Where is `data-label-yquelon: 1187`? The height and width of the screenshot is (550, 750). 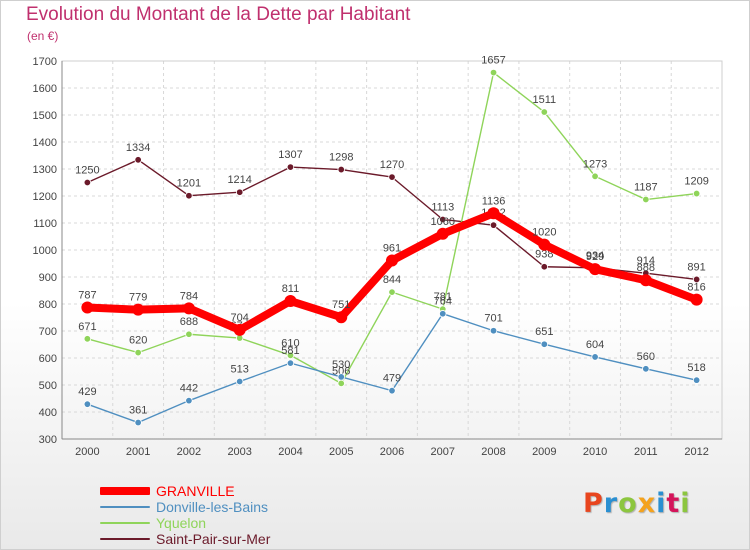 data-label-yquelon: 1187 is located at coordinates (646, 188).